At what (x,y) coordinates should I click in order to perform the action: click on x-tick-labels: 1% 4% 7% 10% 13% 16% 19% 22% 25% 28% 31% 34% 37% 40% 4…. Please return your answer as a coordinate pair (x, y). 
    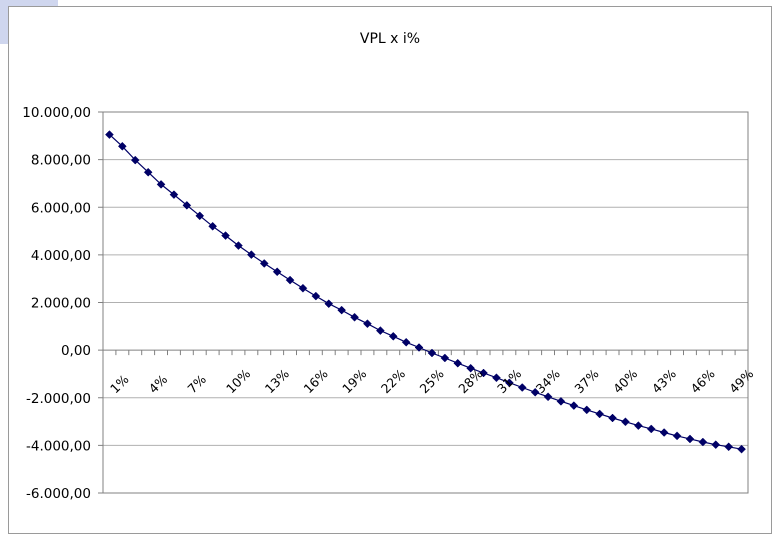
    Looking at the image, I should click on (432, 381).